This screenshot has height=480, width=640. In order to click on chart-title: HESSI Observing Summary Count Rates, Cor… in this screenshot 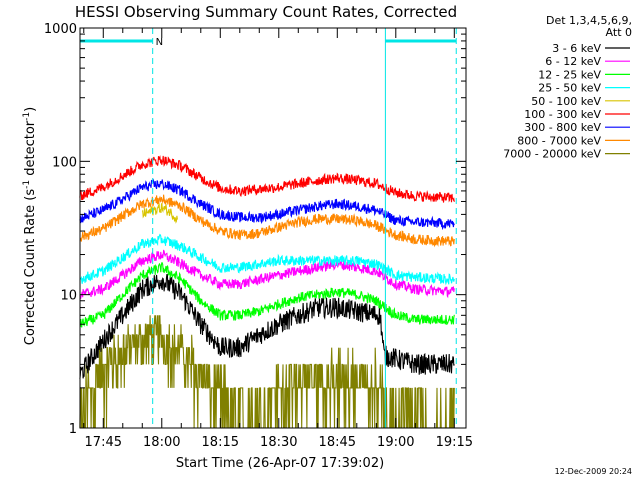, I will do `click(266, 12)`.